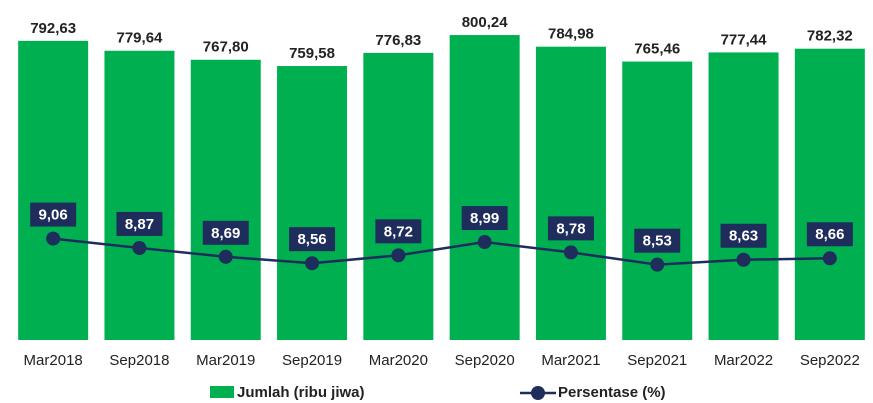  Describe the element at coordinates (226, 47) in the screenshot. I see `bar-value-label: 767,80` at that location.